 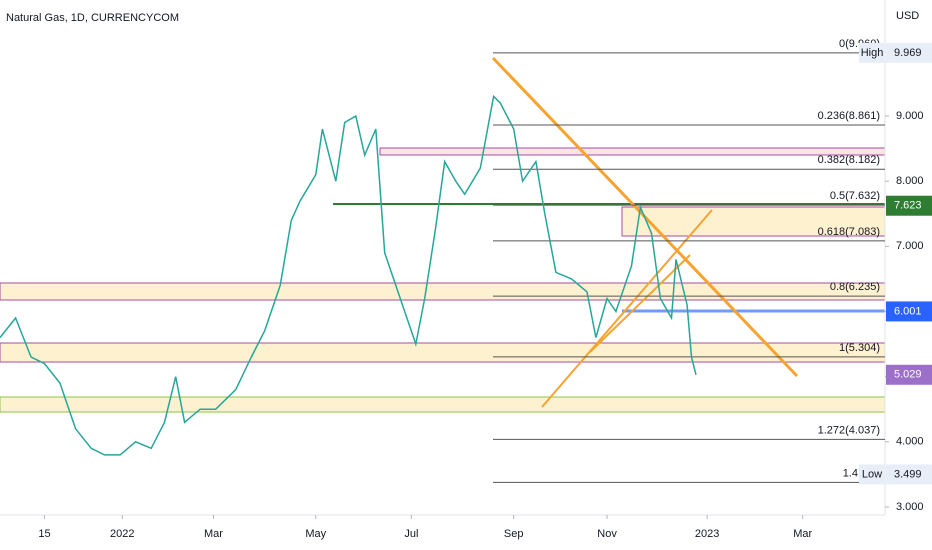 I want to click on fib-label: 0.236(8.861), so click(x=849, y=116).